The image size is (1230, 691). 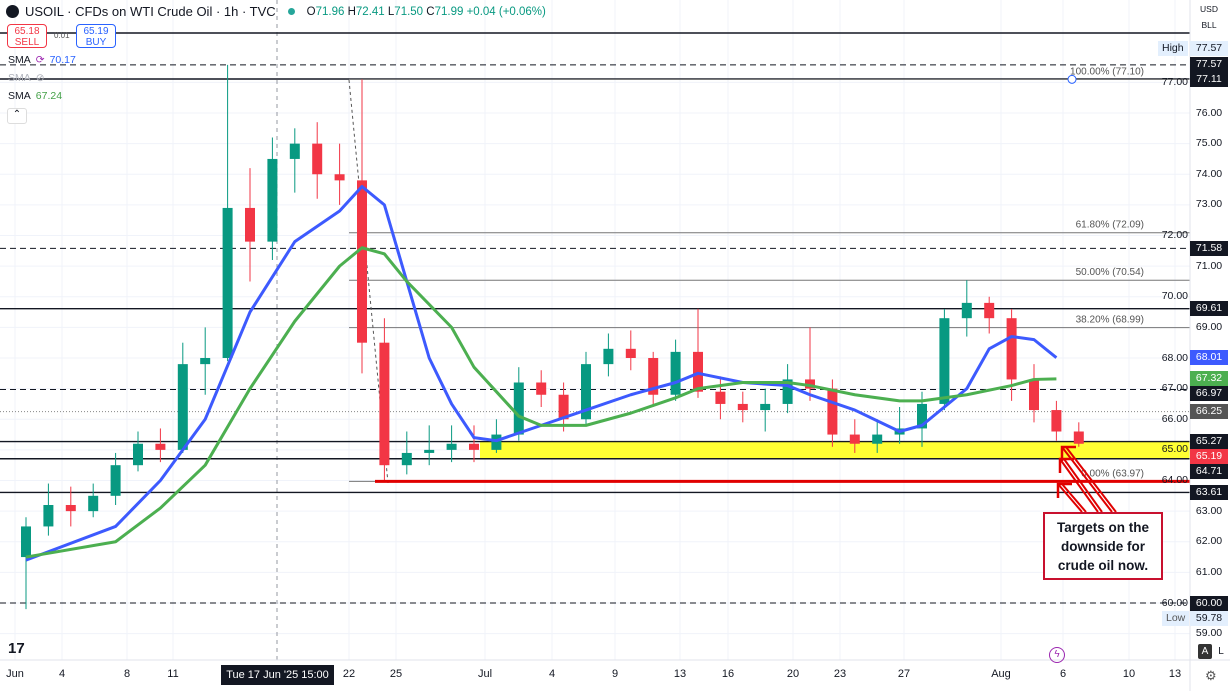 What do you see at coordinates (1174, 602) in the screenshot?
I see `price-tick-label: 60.00` at bounding box center [1174, 602].